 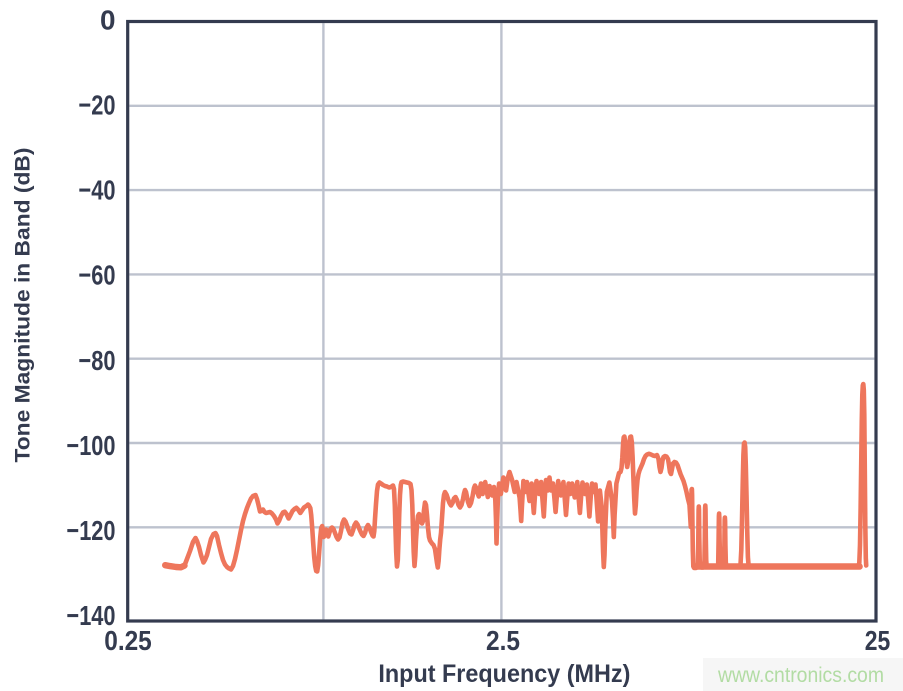 What do you see at coordinates (128, 640) in the screenshot?
I see `svg-text: 0.25` at bounding box center [128, 640].